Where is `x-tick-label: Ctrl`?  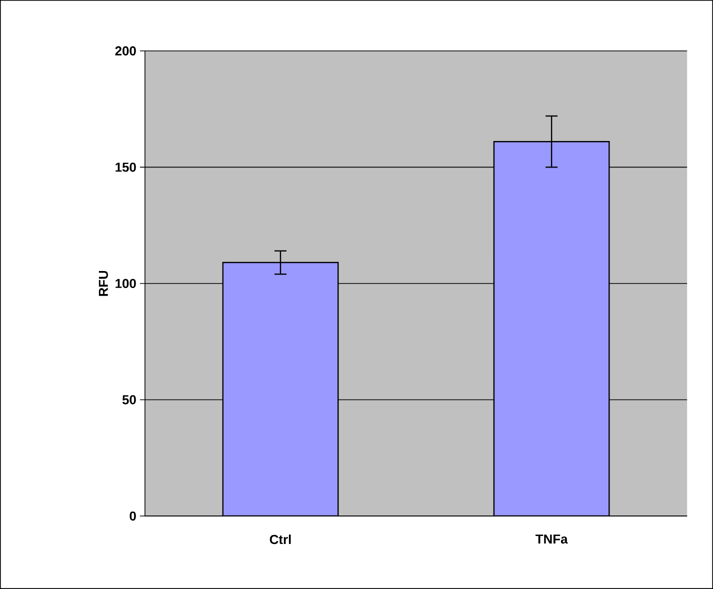
x-tick-label: Ctrl is located at coordinates (280, 539).